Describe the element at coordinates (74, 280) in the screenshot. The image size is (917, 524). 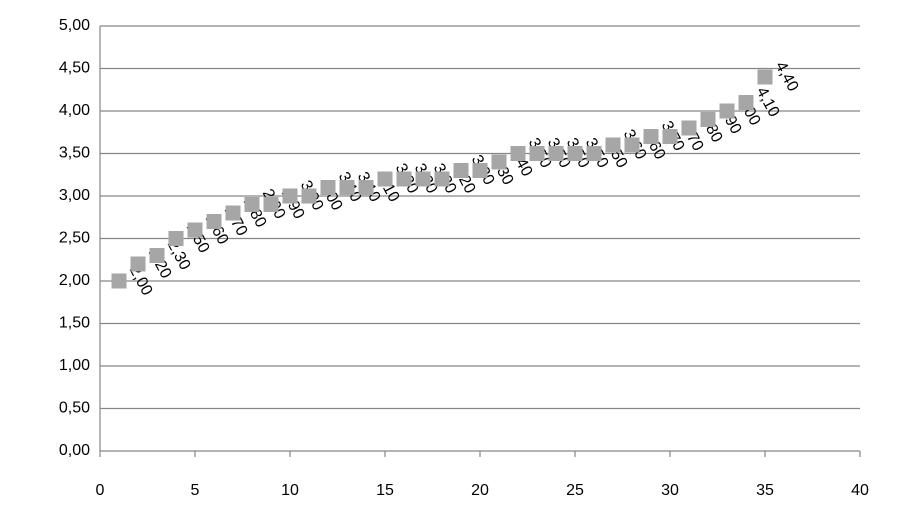
I see `y-tick-label: 2,00` at that location.